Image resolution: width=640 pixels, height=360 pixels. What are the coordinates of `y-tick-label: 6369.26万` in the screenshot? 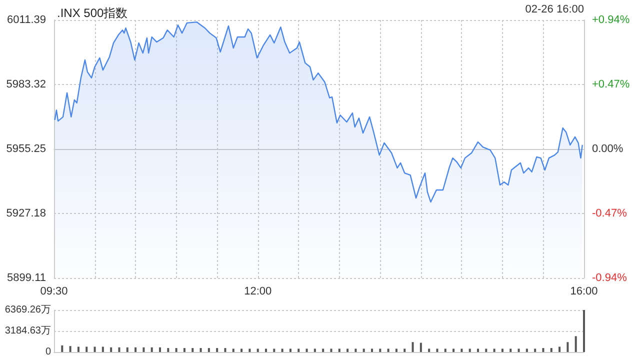 It's located at (27, 310).